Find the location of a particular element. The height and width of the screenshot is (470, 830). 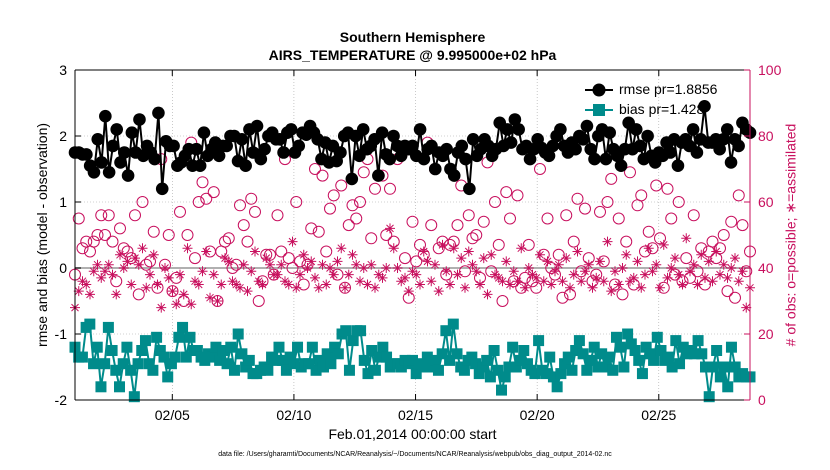

legend-marker-bias is located at coordinates (599, 110).